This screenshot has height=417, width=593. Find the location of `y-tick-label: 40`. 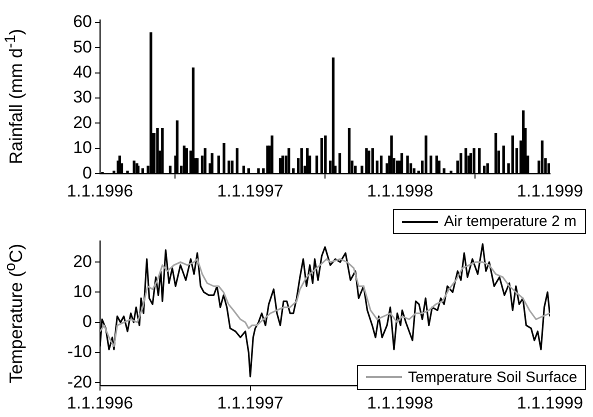

y-tick-label: 40 is located at coordinates (82, 72).